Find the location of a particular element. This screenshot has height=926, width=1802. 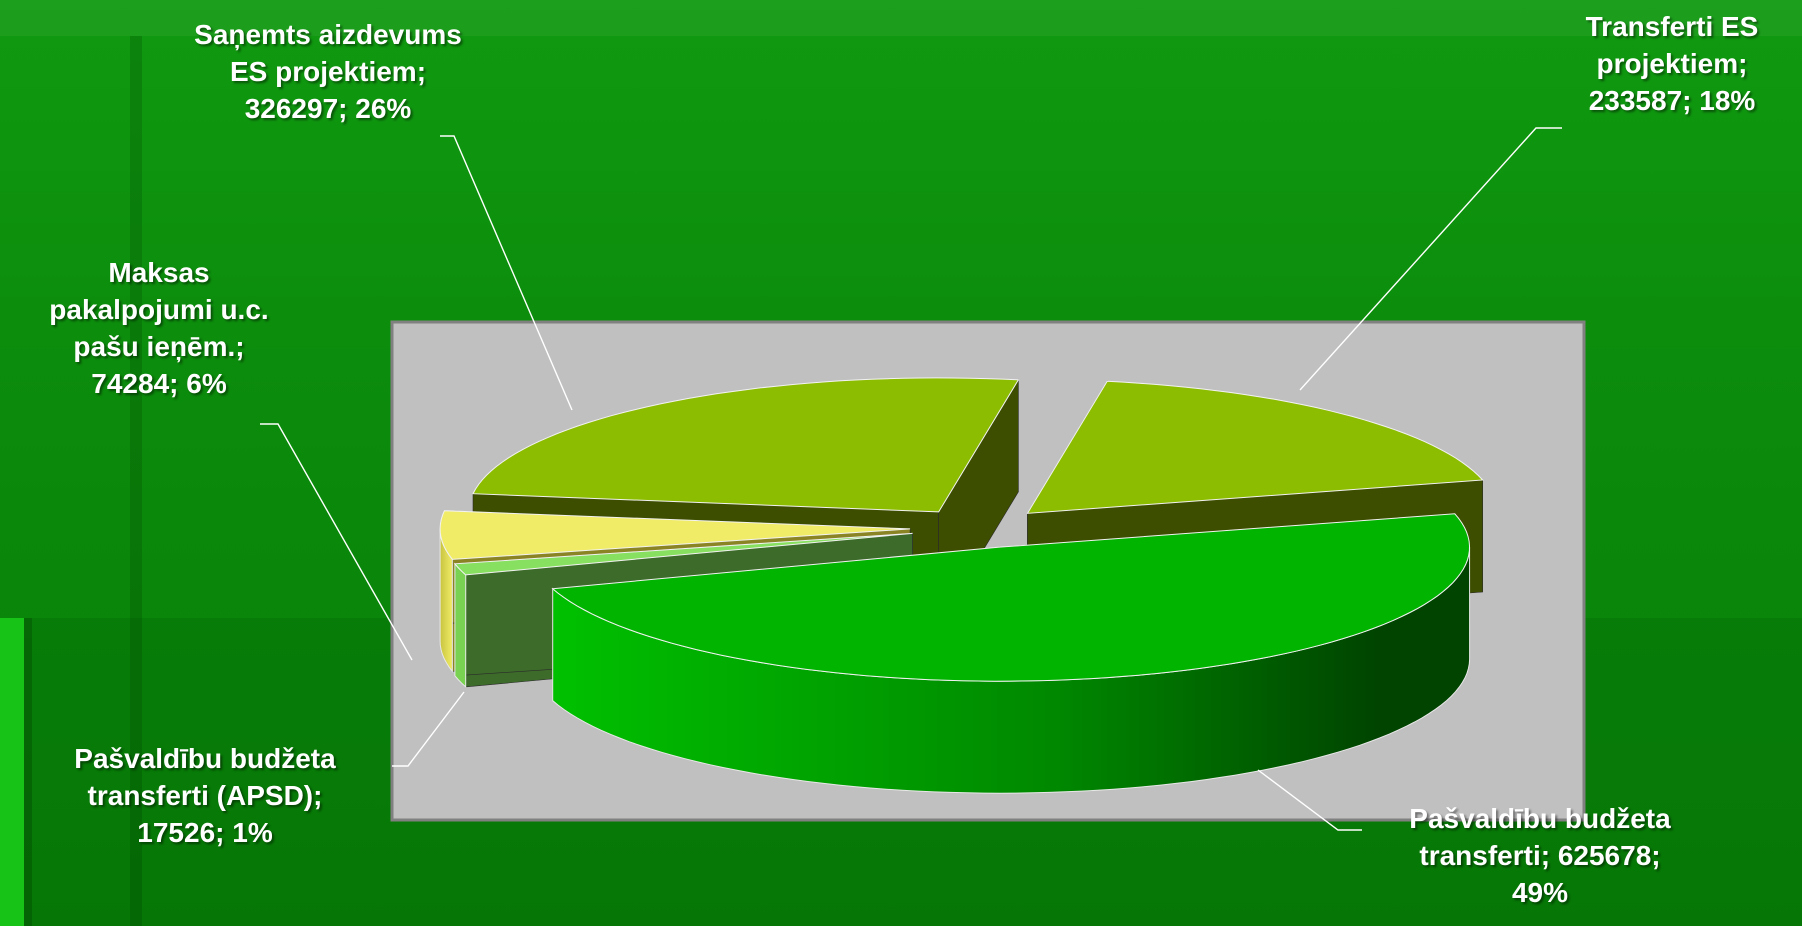

label-line: ES projektiem; is located at coordinates (328, 71).